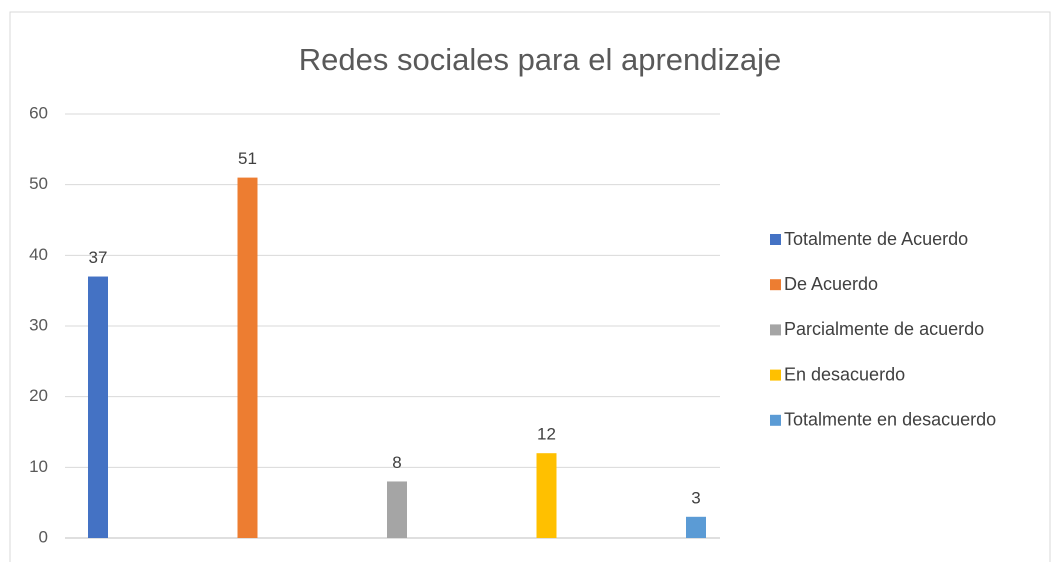  What do you see at coordinates (890, 420) in the screenshot?
I see `legend-label: Totalmente en desacuerdo` at bounding box center [890, 420].